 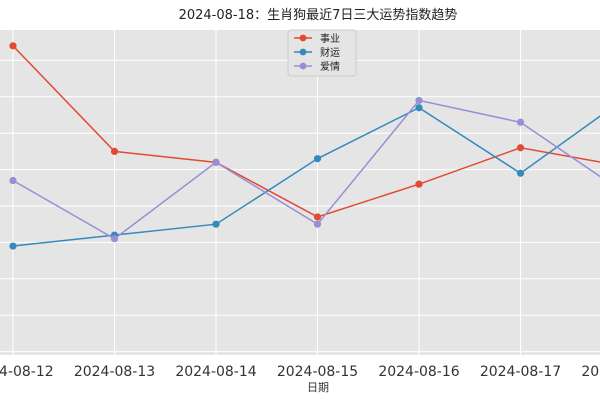 I want to click on chart-title: 2024-08-18：生肖狗最近7日三大运势指数趋势, so click(x=318, y=15).